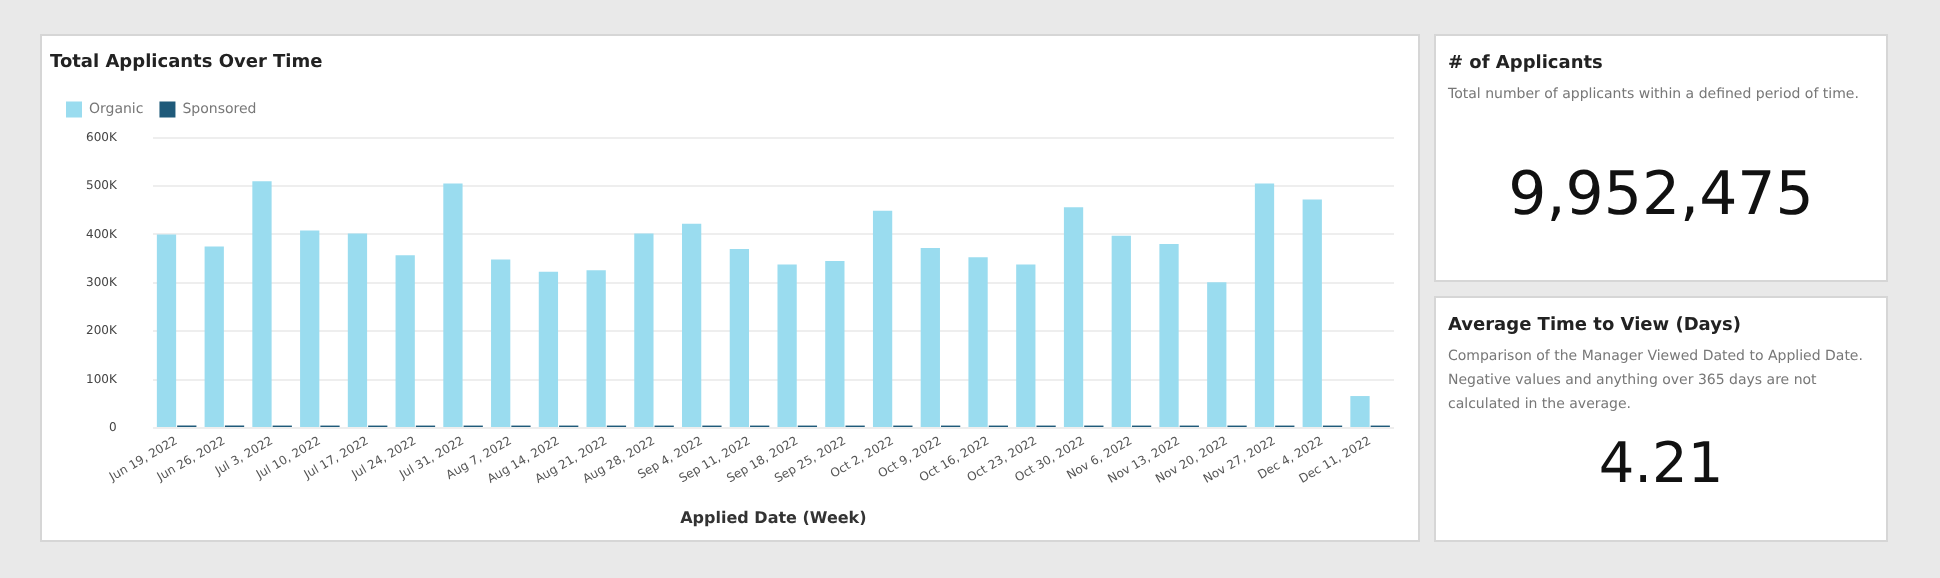 The width and height of the screenshot is (1940, 578). Describe the element at coordinates (1661, 463) in the screenshot. I see `text: 4.21` at that location.